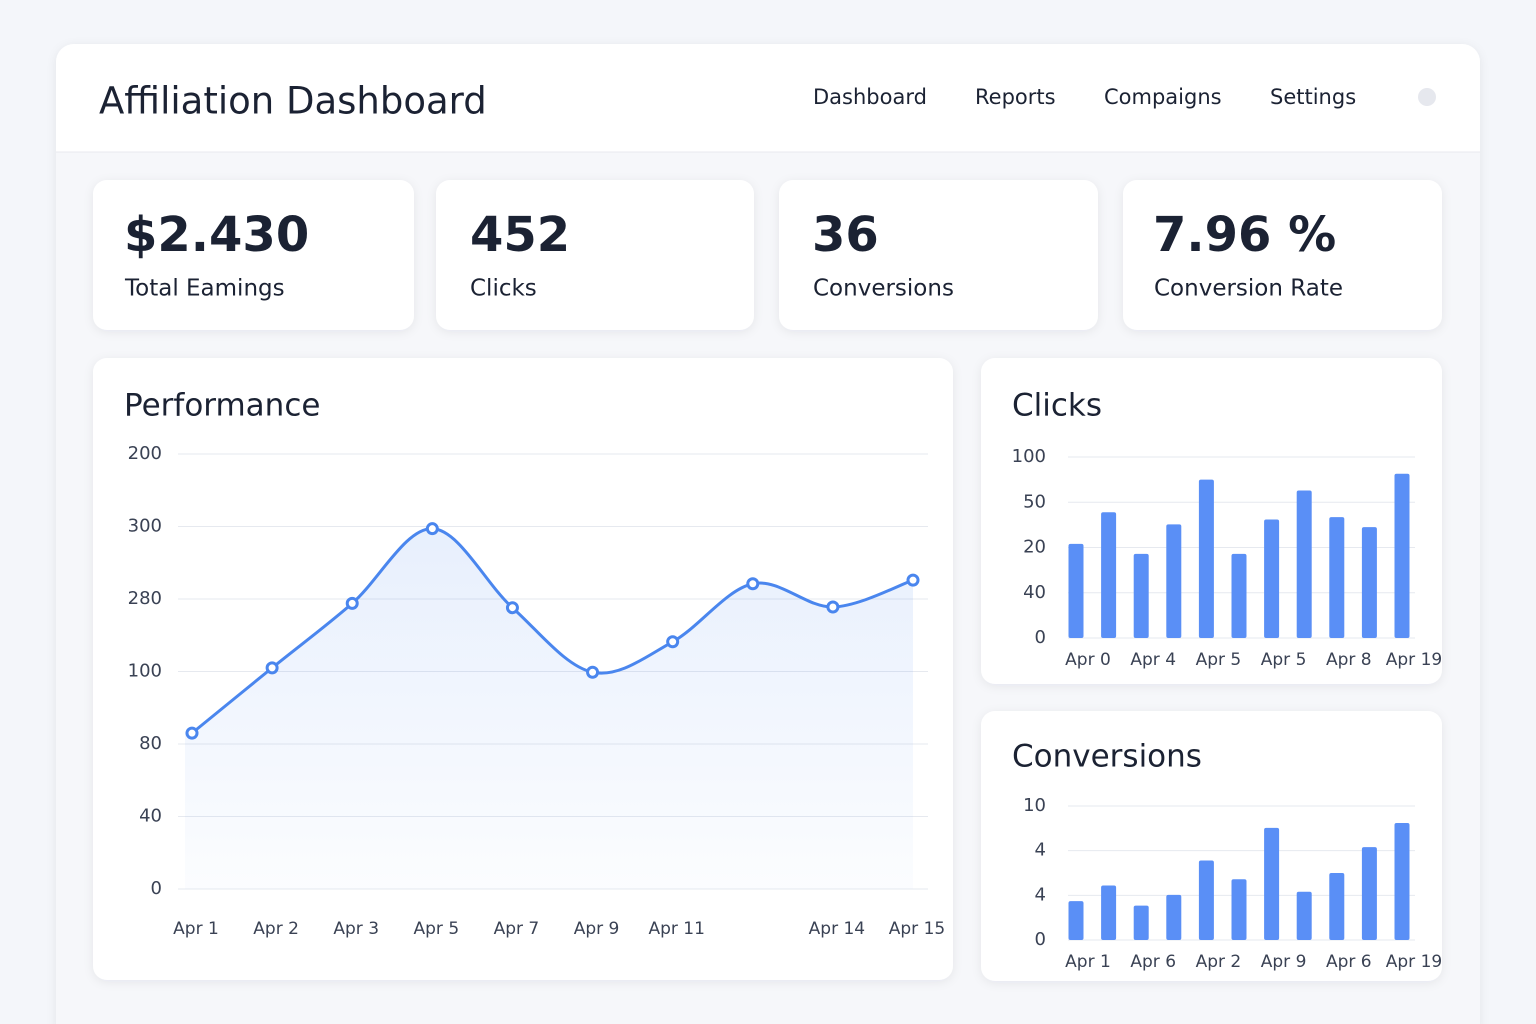 The image size is (1536, 1024). I want to click on chart-title: Performance, so click(222, 406).